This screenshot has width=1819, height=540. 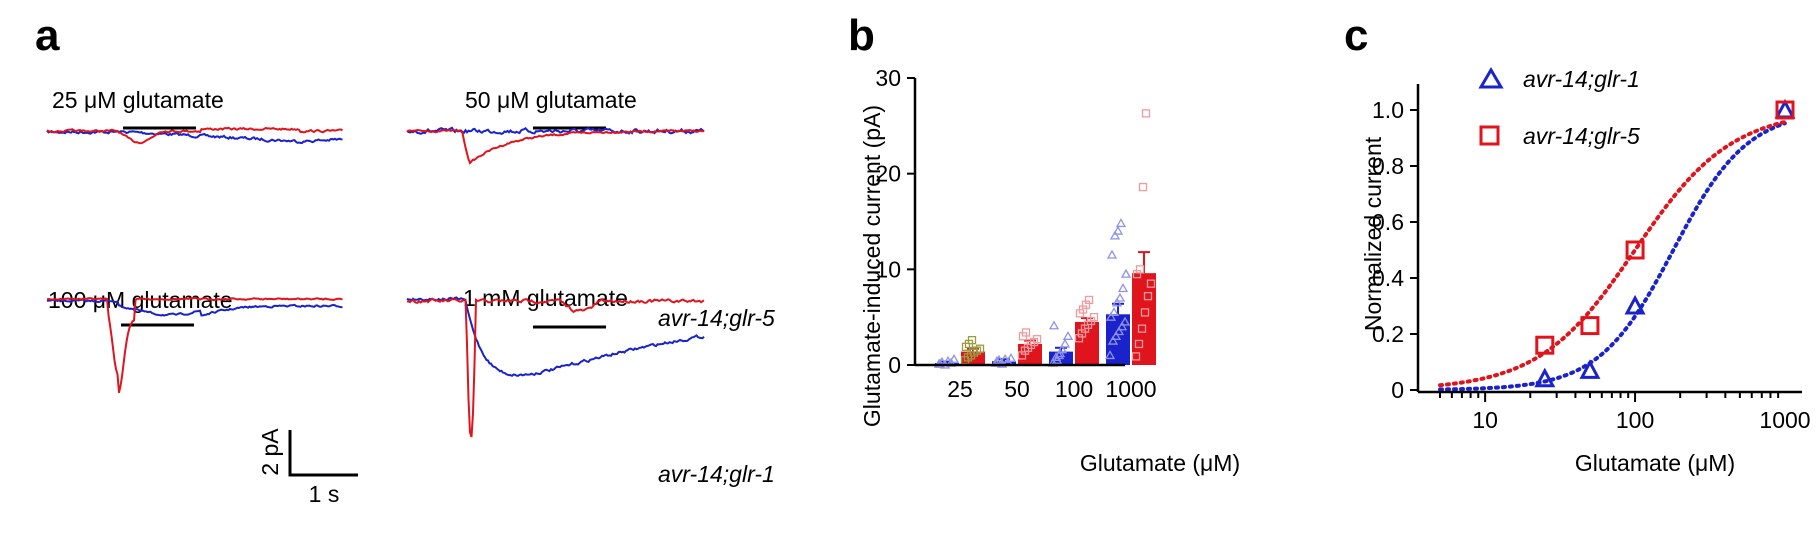 What do you see at coordinates (861, 35) in the screenshot?
I see `panel-label-b: b` at bounding box center [861, 35].